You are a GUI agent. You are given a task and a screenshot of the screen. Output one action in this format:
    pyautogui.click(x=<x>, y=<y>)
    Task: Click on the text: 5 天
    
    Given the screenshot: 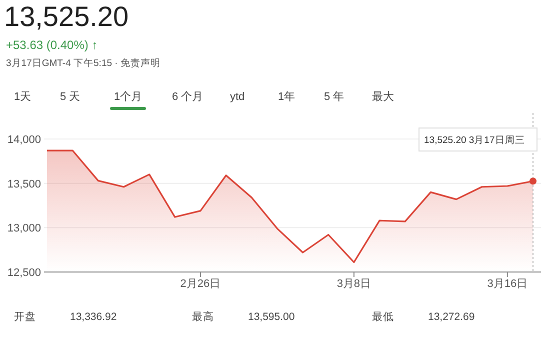 What is the action you would take?
    pyautogui.click(x=70, y=97)
    